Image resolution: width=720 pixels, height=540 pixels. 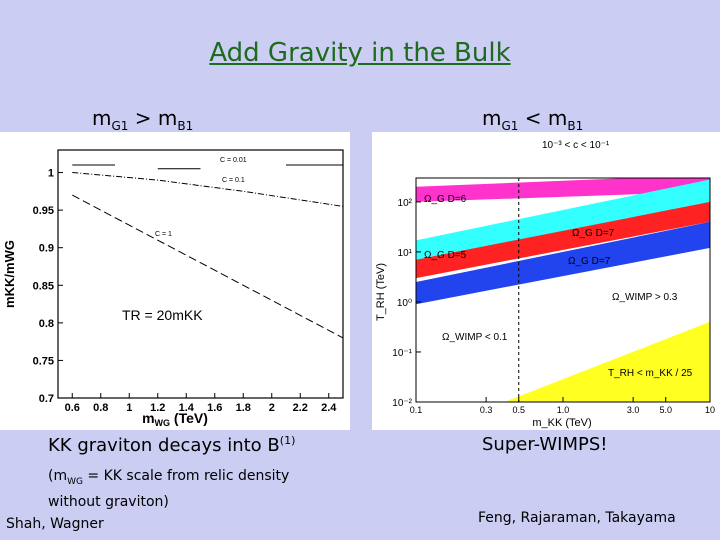 What do you see at coordinates (120, 126) in the screenshot?
I see `left-header-g-sub: G1` at bounding box center [120, 126].